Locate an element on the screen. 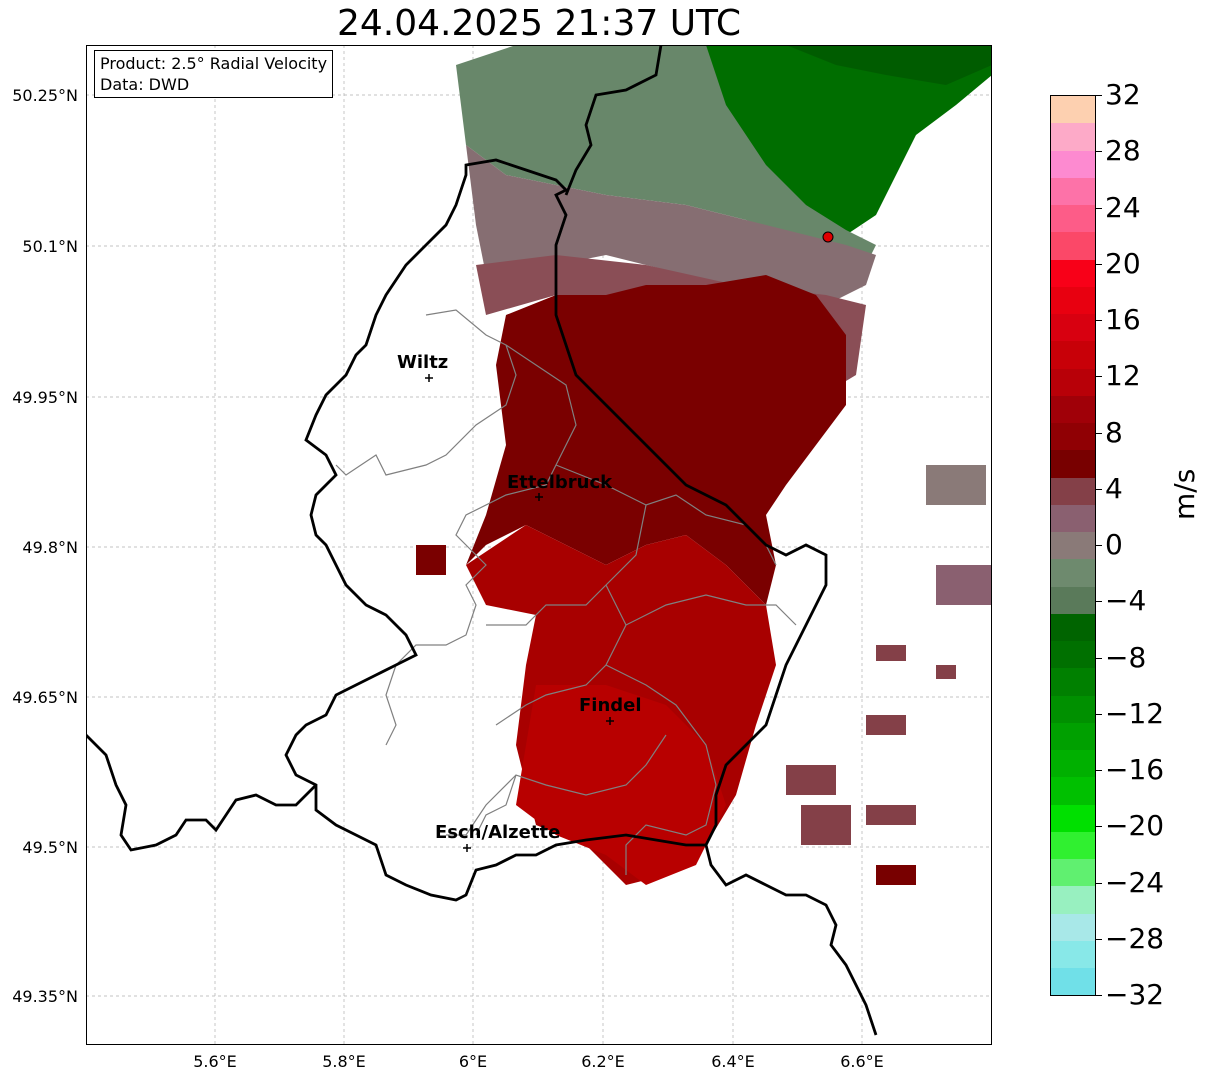 This screenshot has height=1081, width=1207. city-label-ettelbruck: Ettelbruck is located at coordinates (560, 482).